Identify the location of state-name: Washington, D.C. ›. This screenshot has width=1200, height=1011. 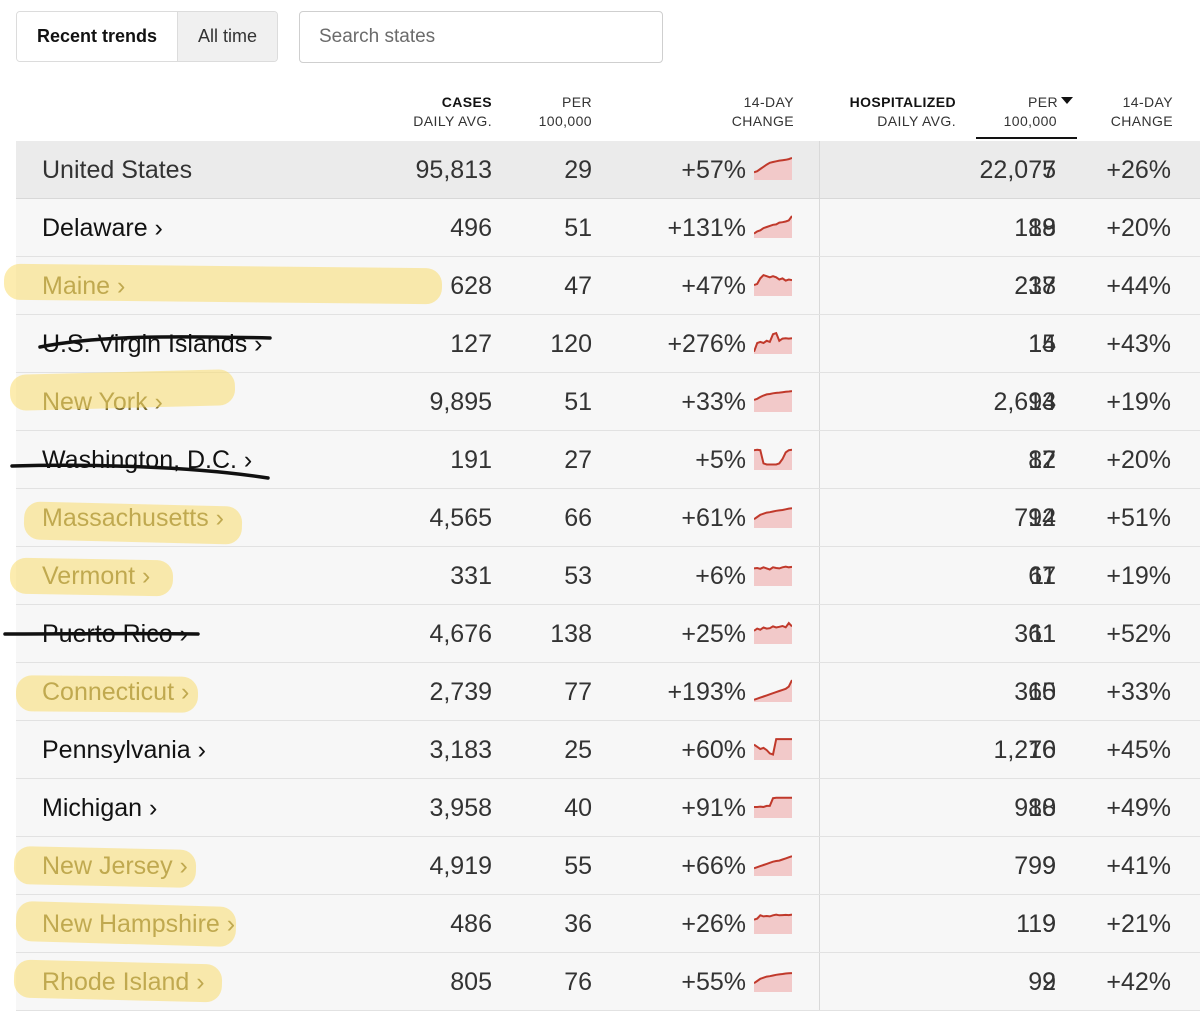
(147, 459).